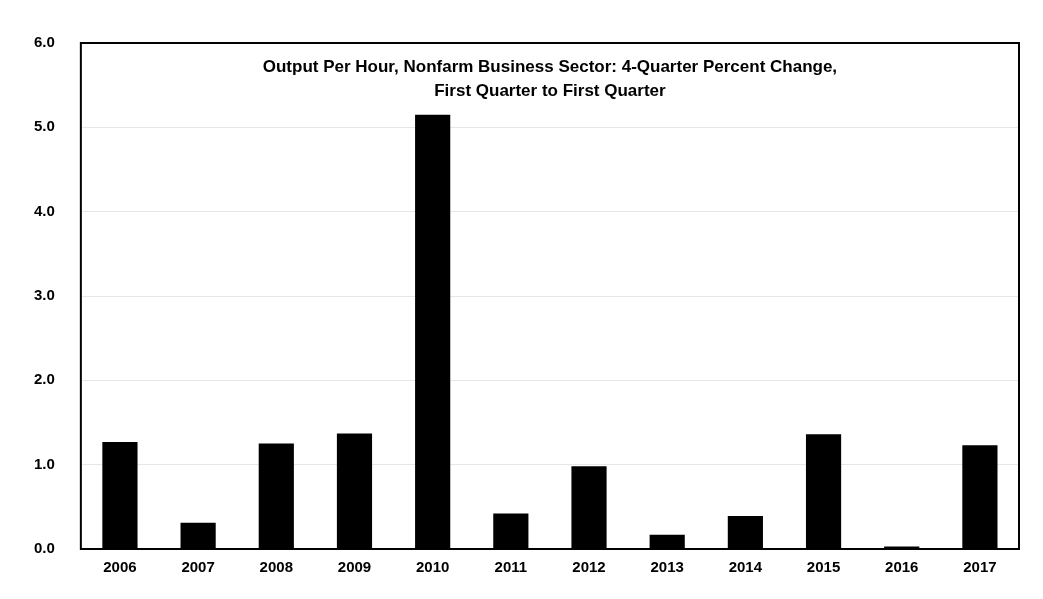 This screenshot has height=599, width=1043. I want to click on x-tick-label: 2008, so click(276, 567).